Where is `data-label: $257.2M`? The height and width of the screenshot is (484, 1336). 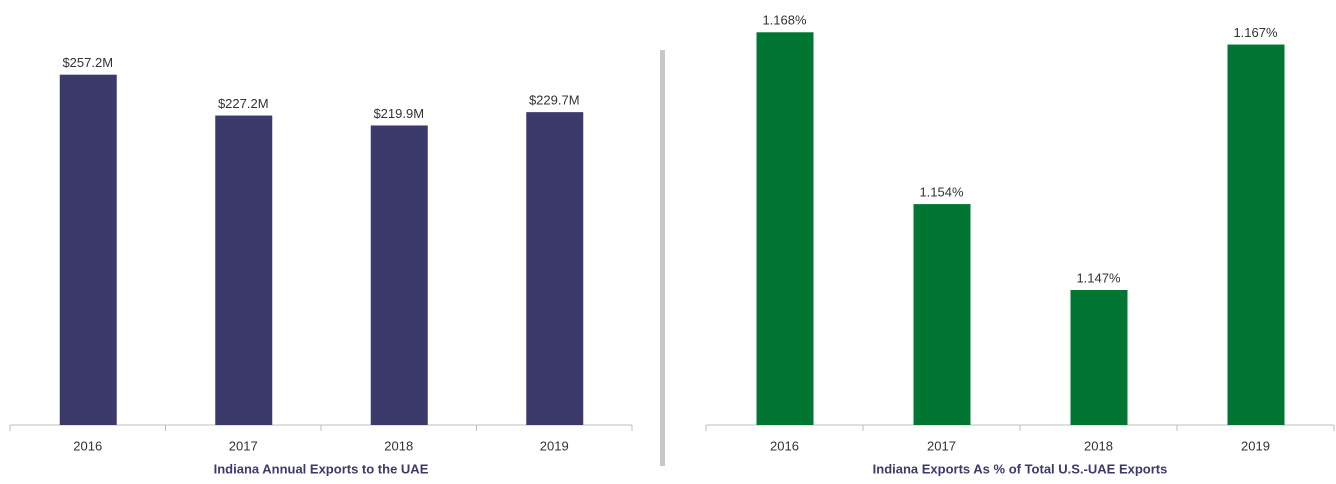
data-label: $257.2M is located at coordinates (87, 62).